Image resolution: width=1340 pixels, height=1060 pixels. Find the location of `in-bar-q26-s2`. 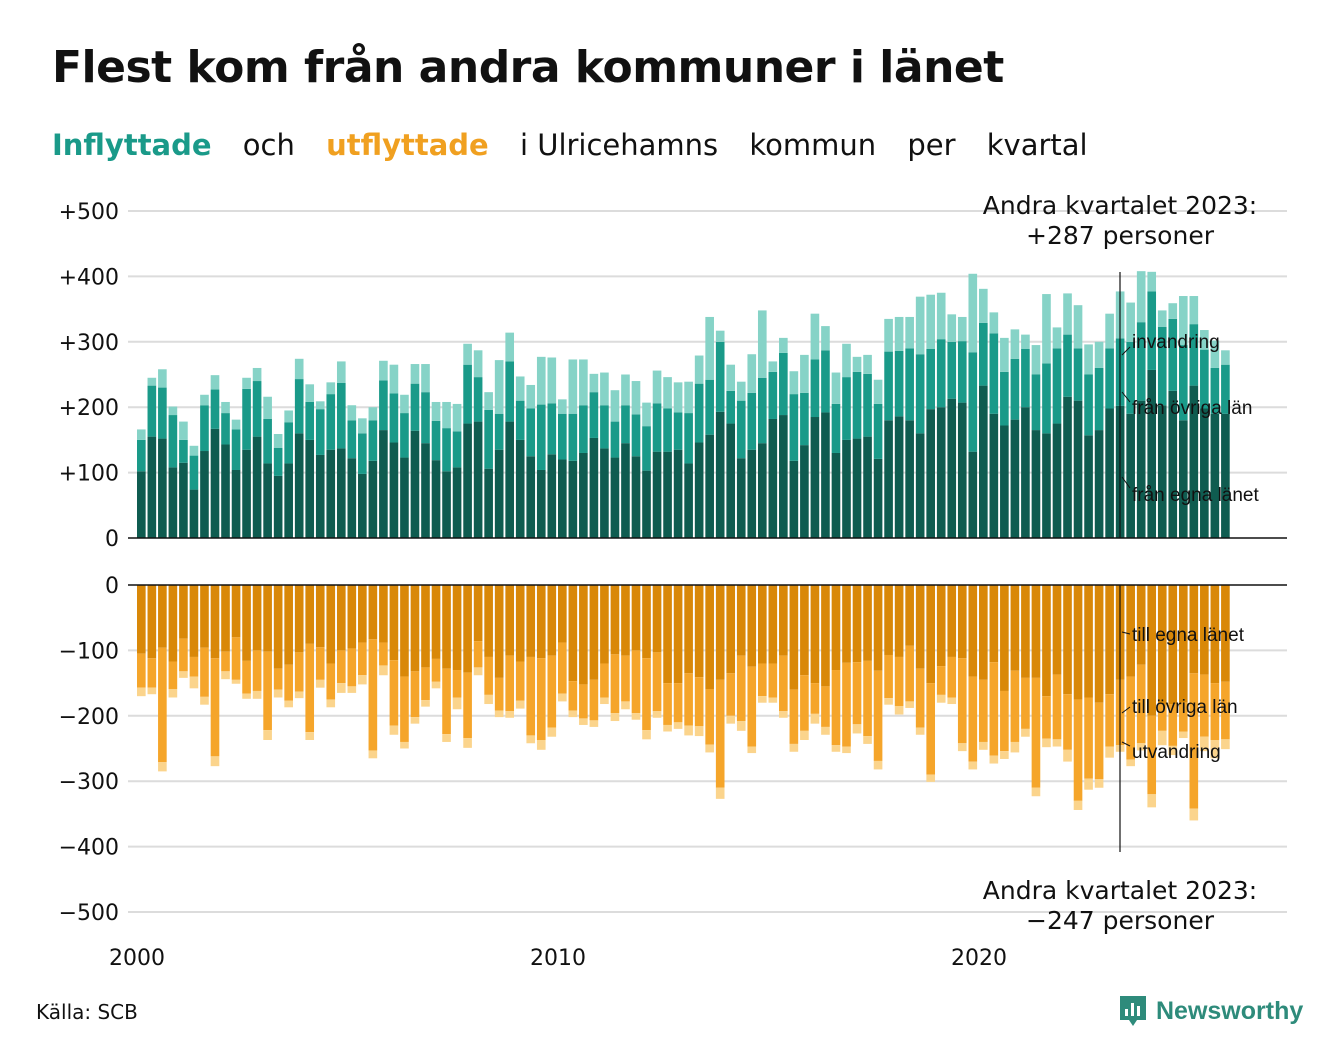

in-bar-q26-s2 is located at coordinates (415, 374).